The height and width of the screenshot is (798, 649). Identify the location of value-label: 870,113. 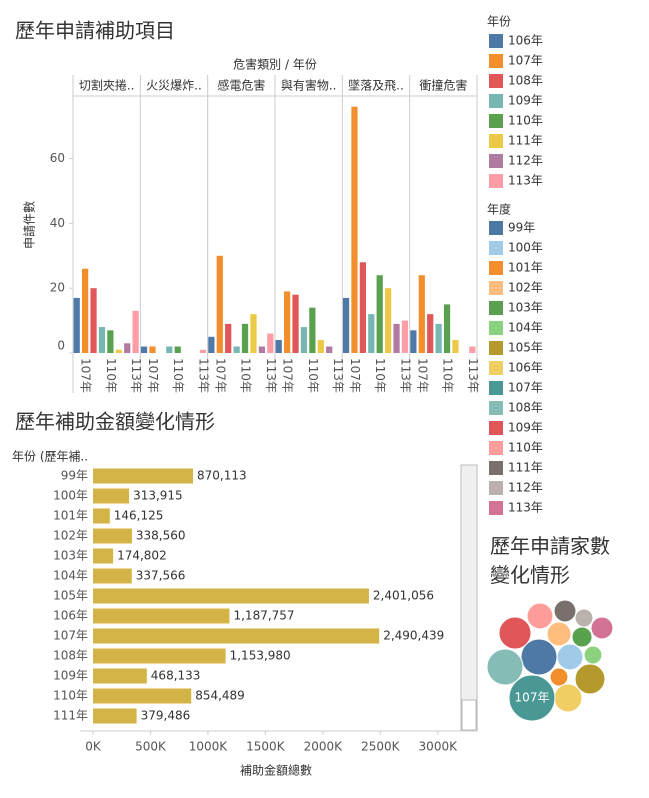
(222, 476).